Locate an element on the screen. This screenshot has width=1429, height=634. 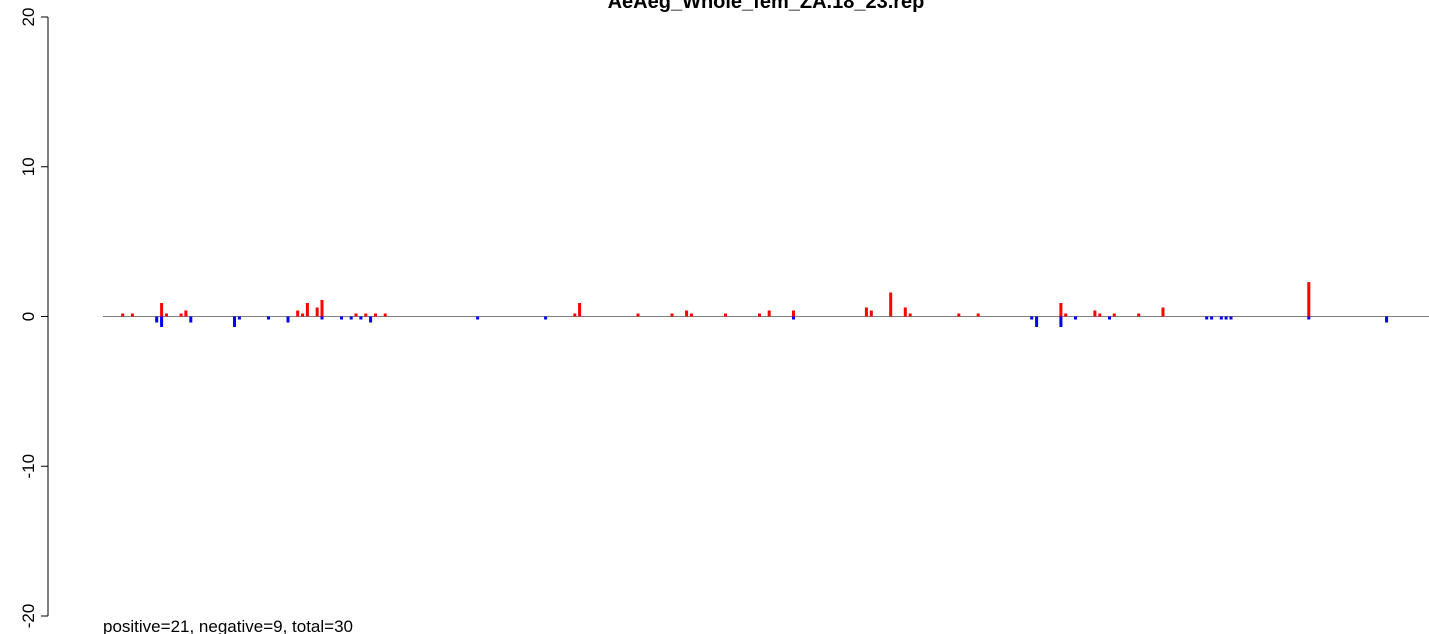
y-axis: -20 -10 0 10 20 is located at coordinates (34, 318).